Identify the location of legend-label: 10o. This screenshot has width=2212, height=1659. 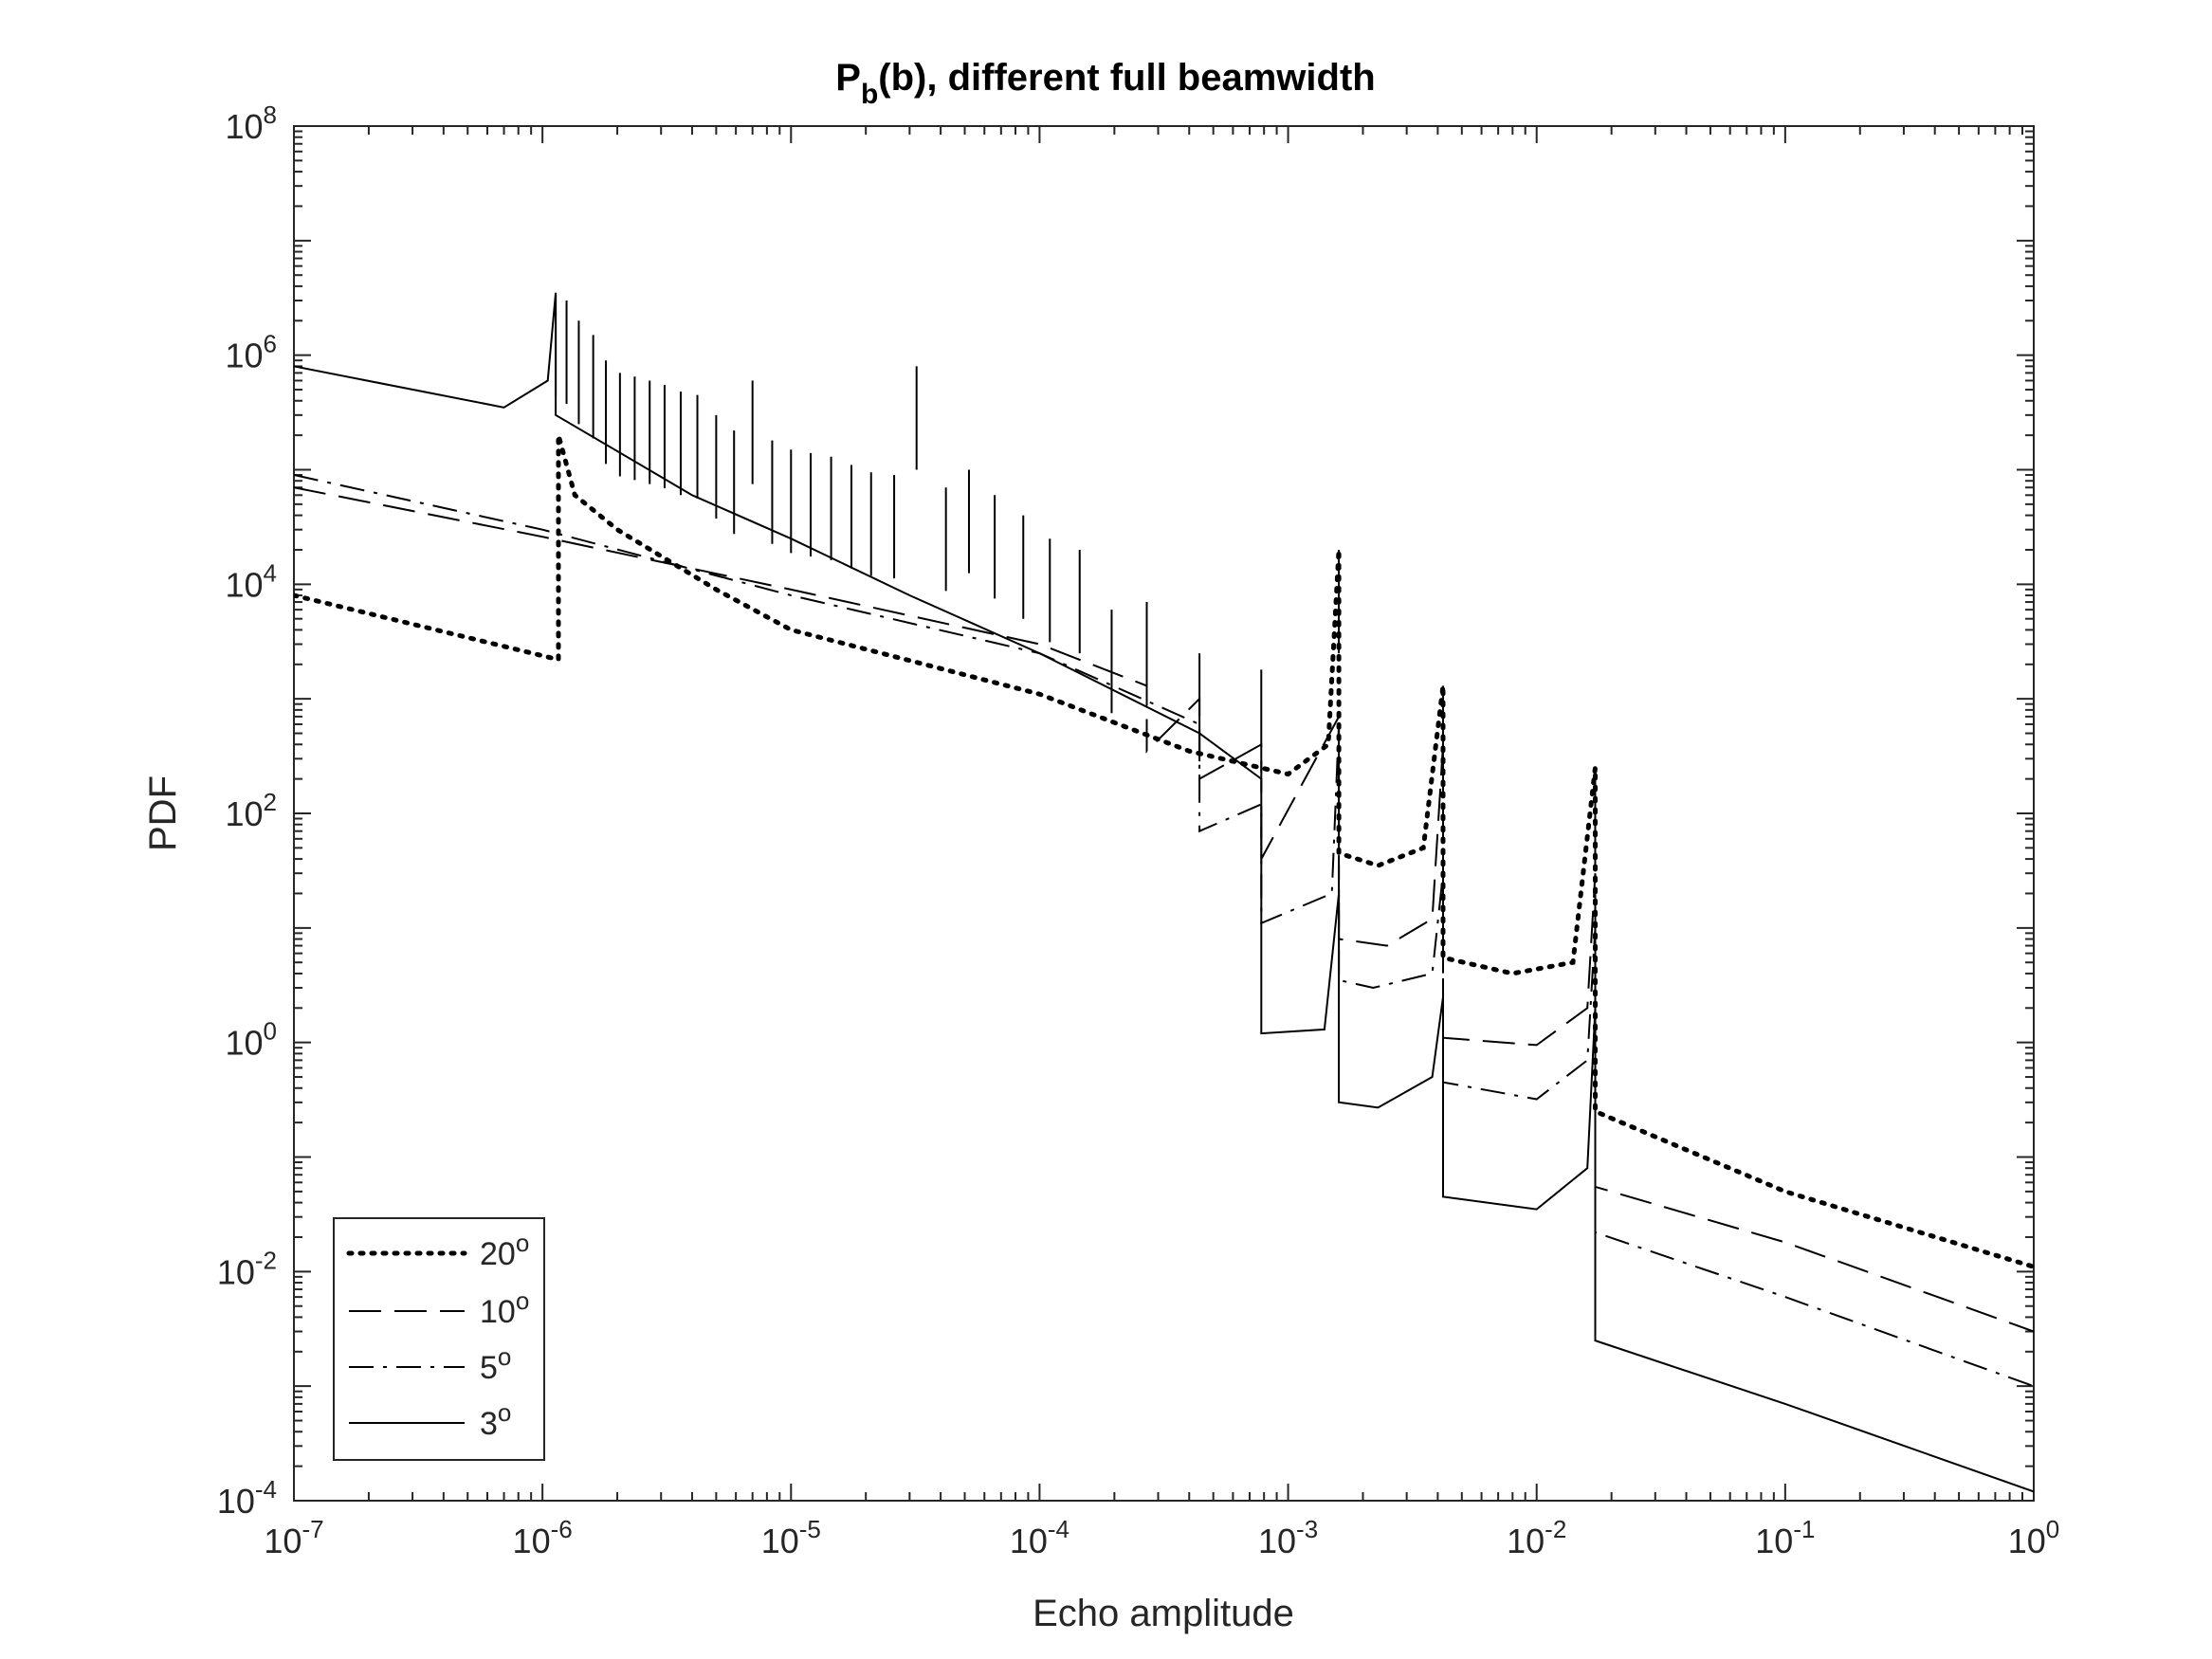
(504, 1308).